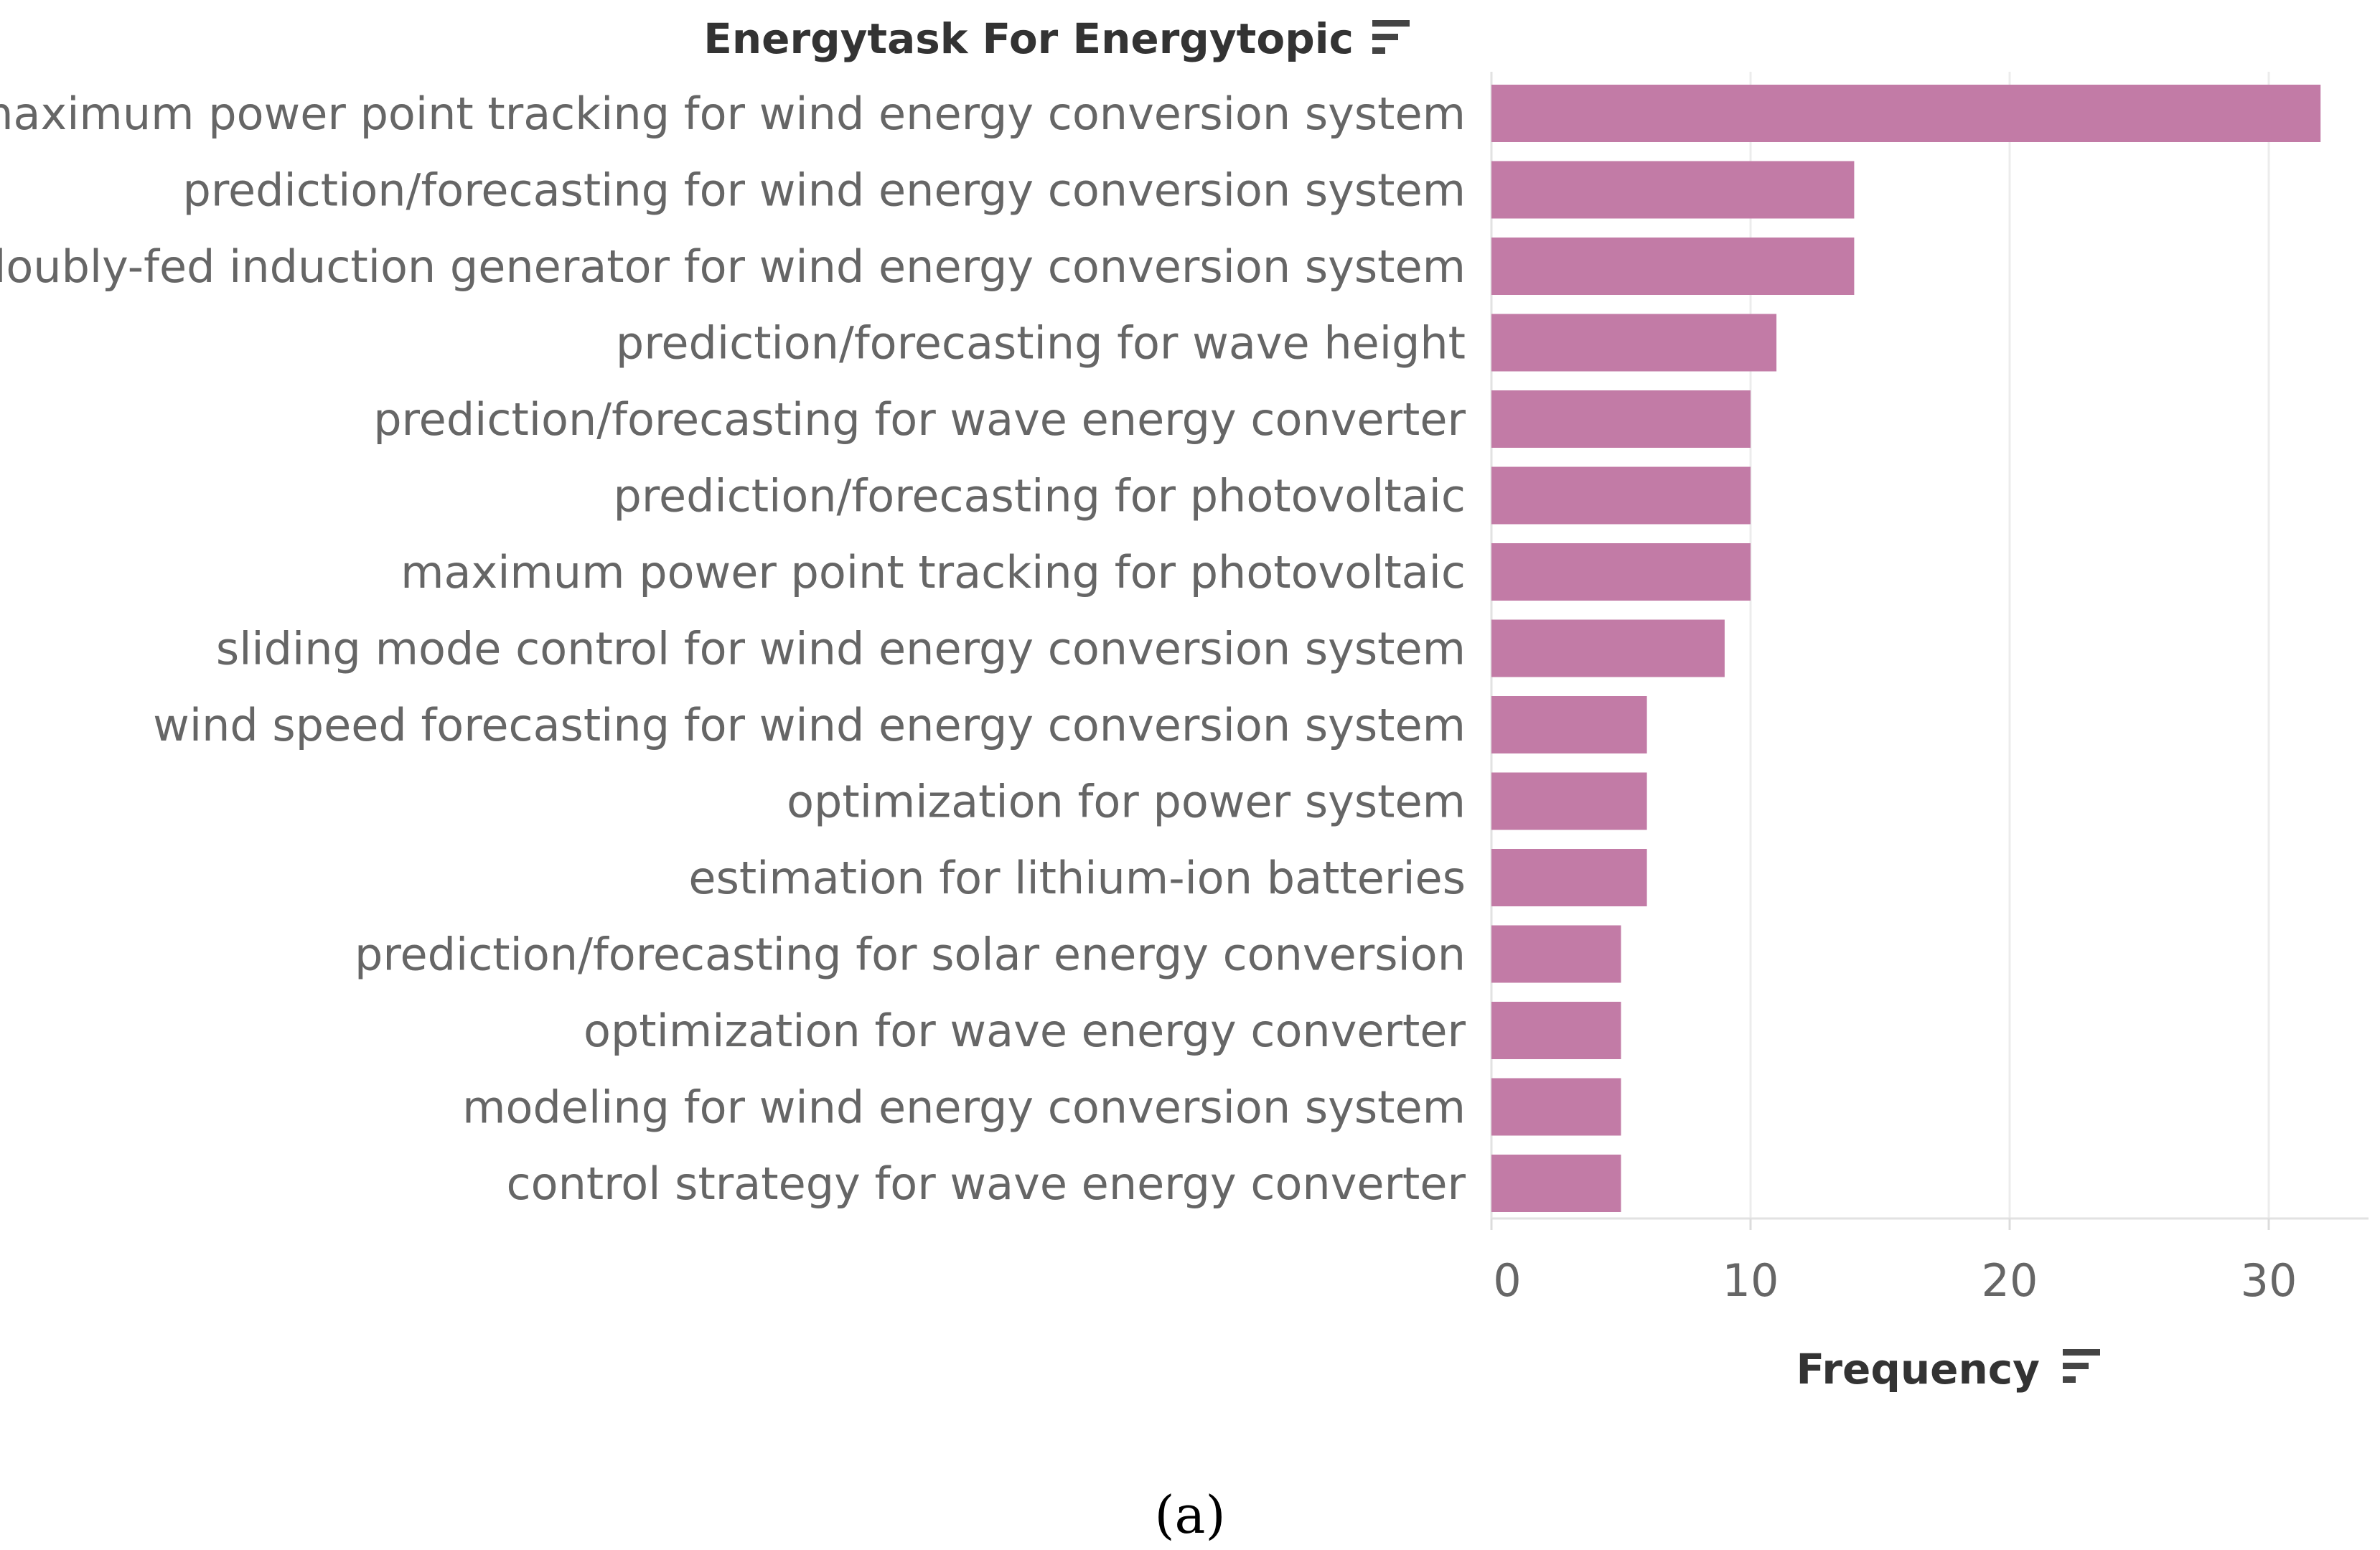  Describe the element at coordinates (1507, 1280) in the screenshot. I see `x-tick-label: 0` at that location.